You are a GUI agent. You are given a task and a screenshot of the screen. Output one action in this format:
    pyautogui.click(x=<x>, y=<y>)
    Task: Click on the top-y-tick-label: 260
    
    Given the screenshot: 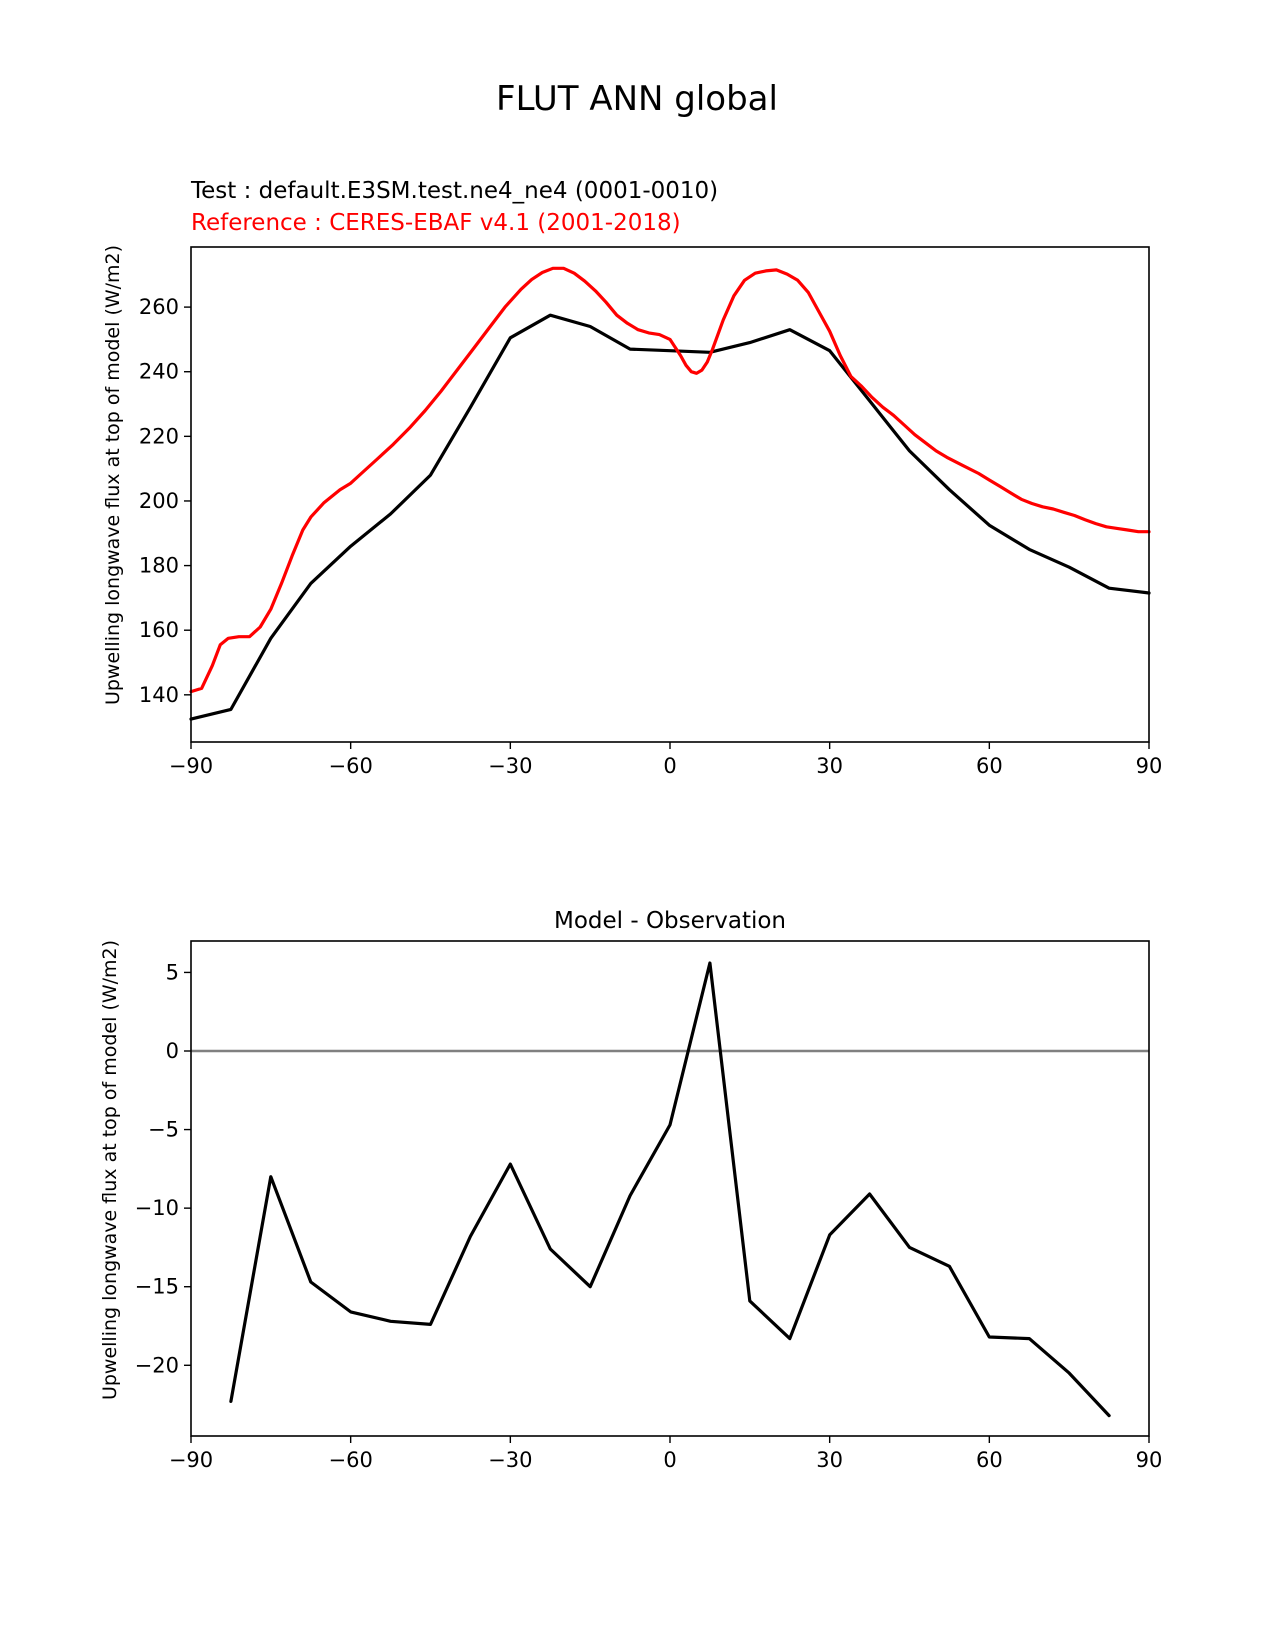 What is the action you would take?
    pyautogui.click(x=159, y=307)
    